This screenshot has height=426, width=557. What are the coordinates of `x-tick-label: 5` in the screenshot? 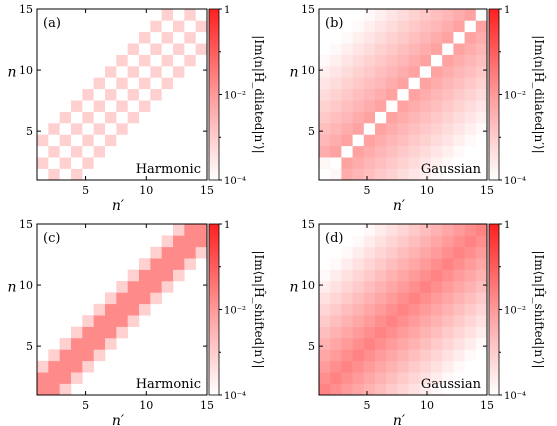 It's located at (85, 190).